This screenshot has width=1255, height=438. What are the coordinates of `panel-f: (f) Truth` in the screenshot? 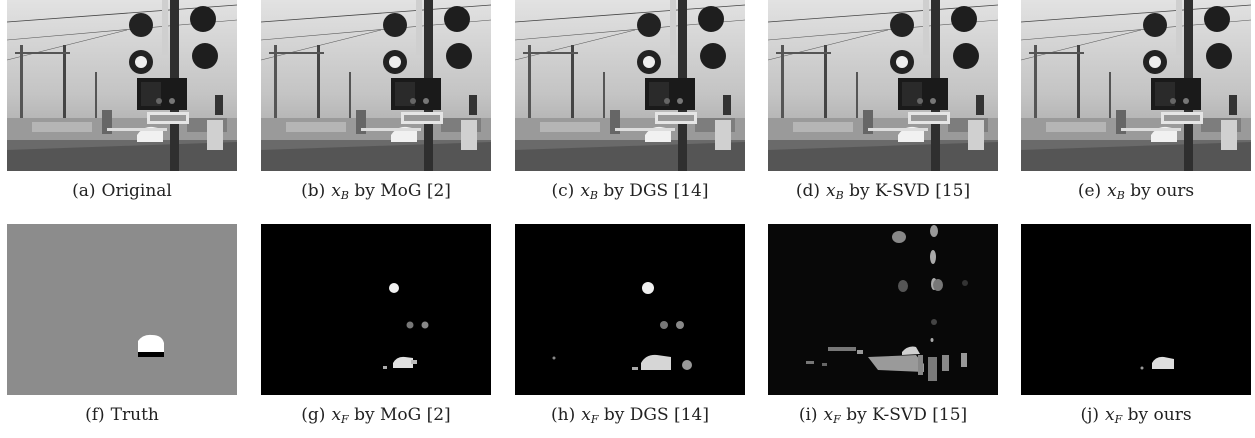 It's located at (122, 324).